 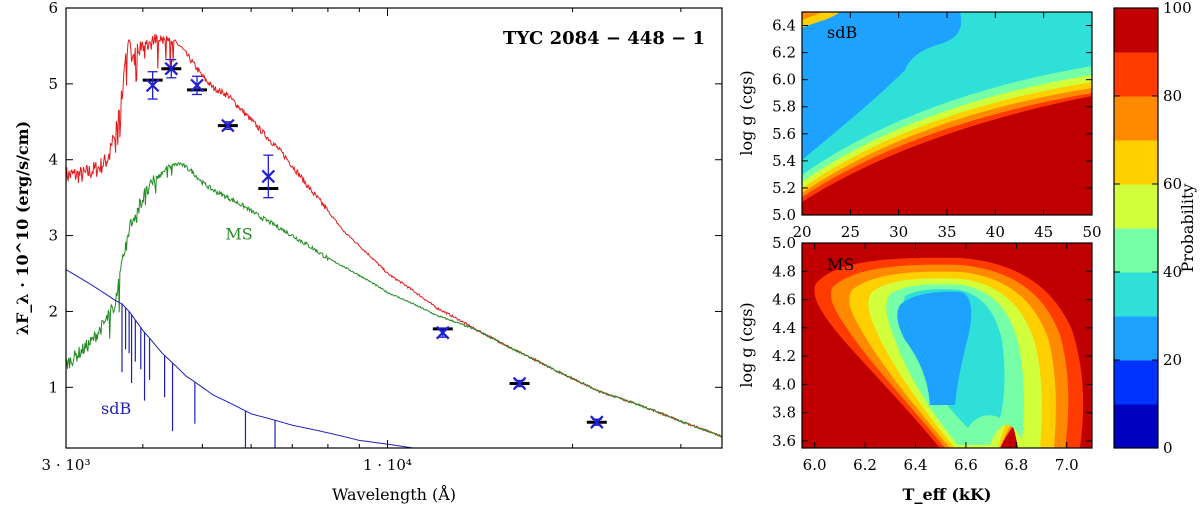 I want to click on sed-y-tick-label: 6, so click(x=53, y=8).